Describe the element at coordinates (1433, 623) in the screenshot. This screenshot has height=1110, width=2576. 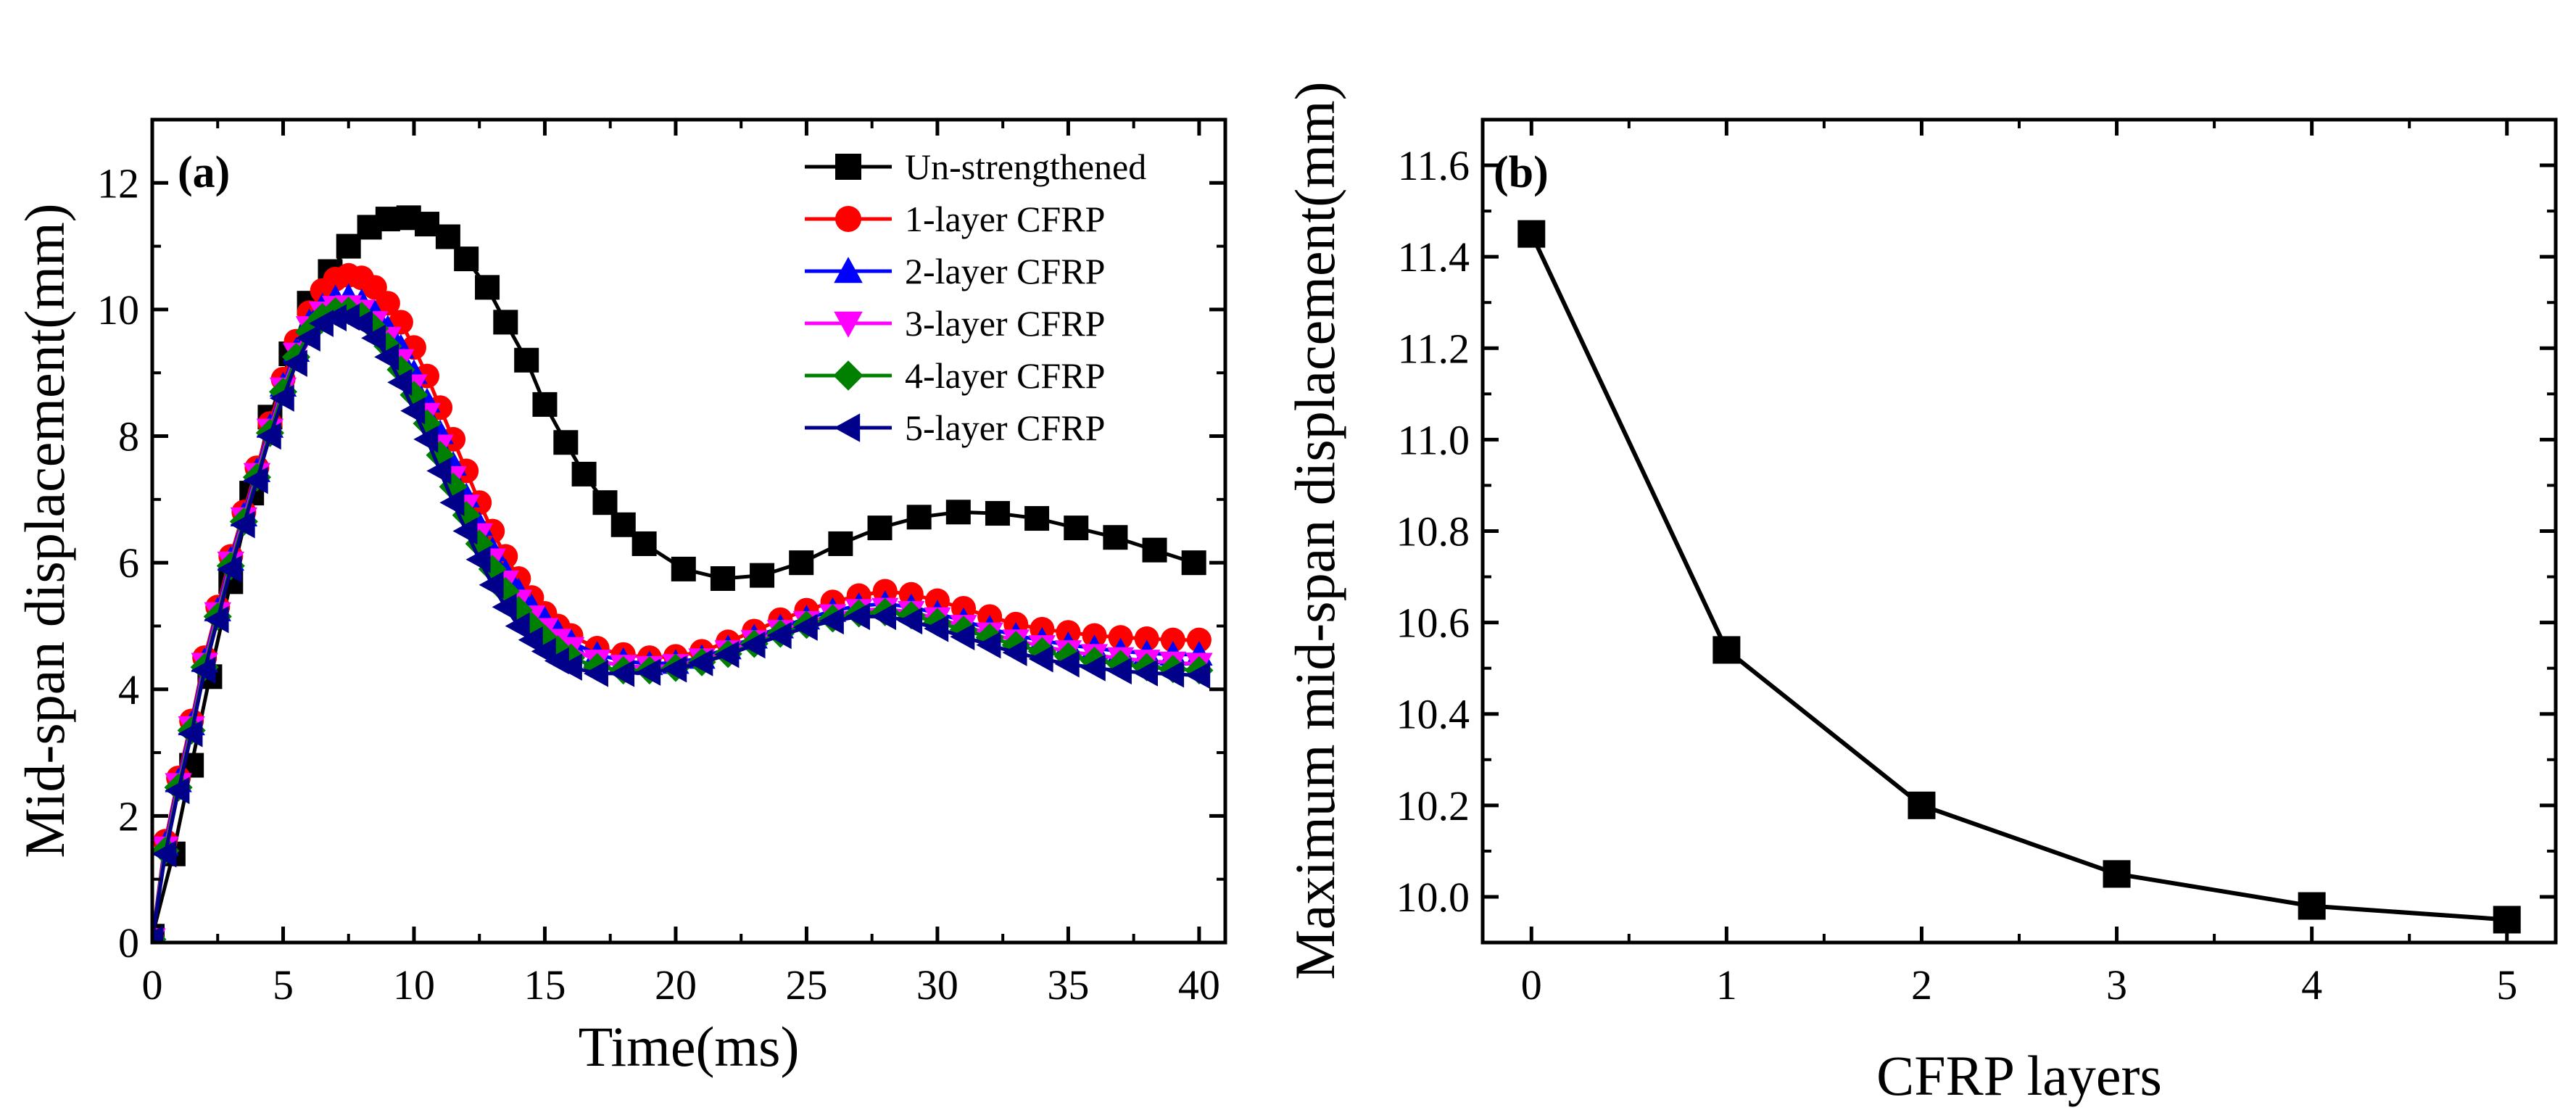
I see `y-tick-label: 10.6` at that location.